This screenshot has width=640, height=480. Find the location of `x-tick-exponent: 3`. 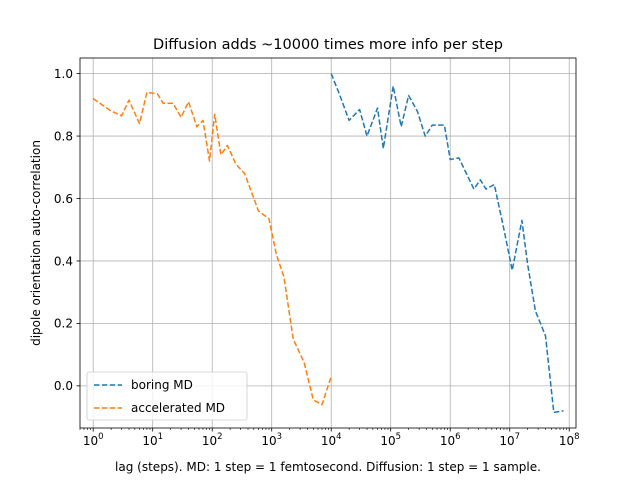

x-tick-exponent: 3 is located at coordinates (279, 437).